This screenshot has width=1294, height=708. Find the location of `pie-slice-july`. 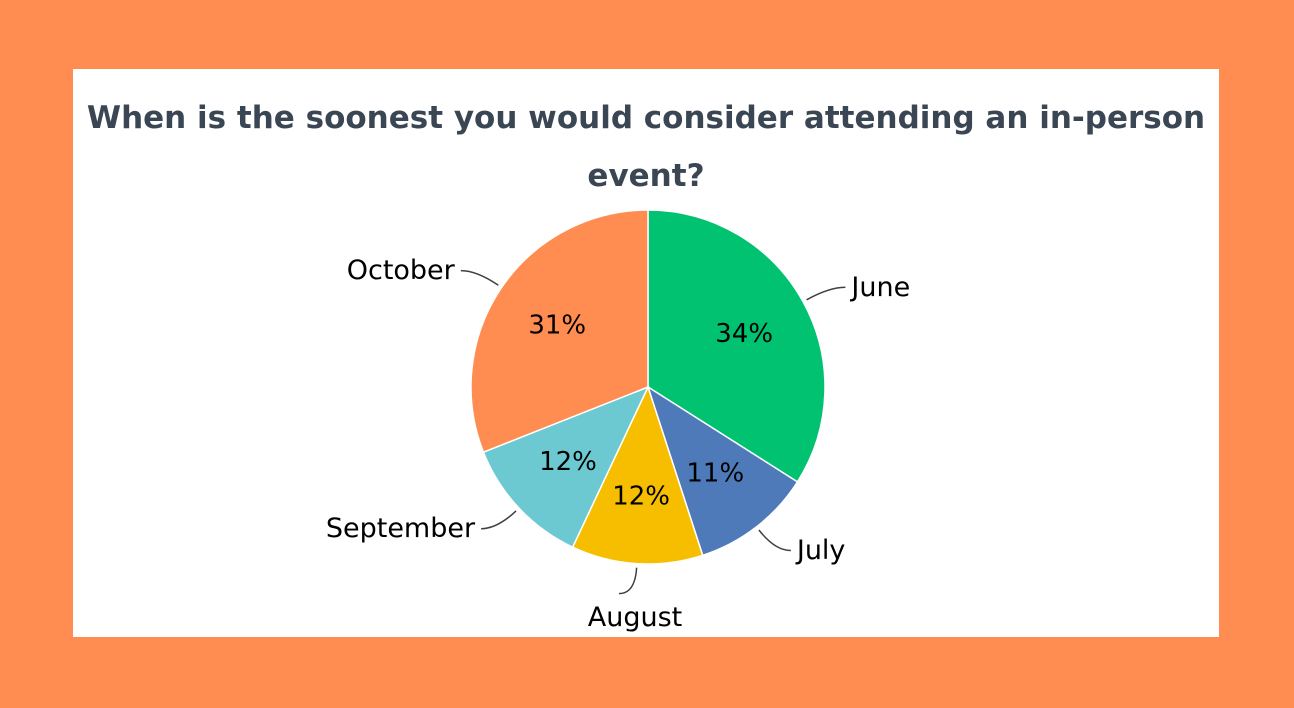

pie-slice-july is located at coordinates (722, 471).